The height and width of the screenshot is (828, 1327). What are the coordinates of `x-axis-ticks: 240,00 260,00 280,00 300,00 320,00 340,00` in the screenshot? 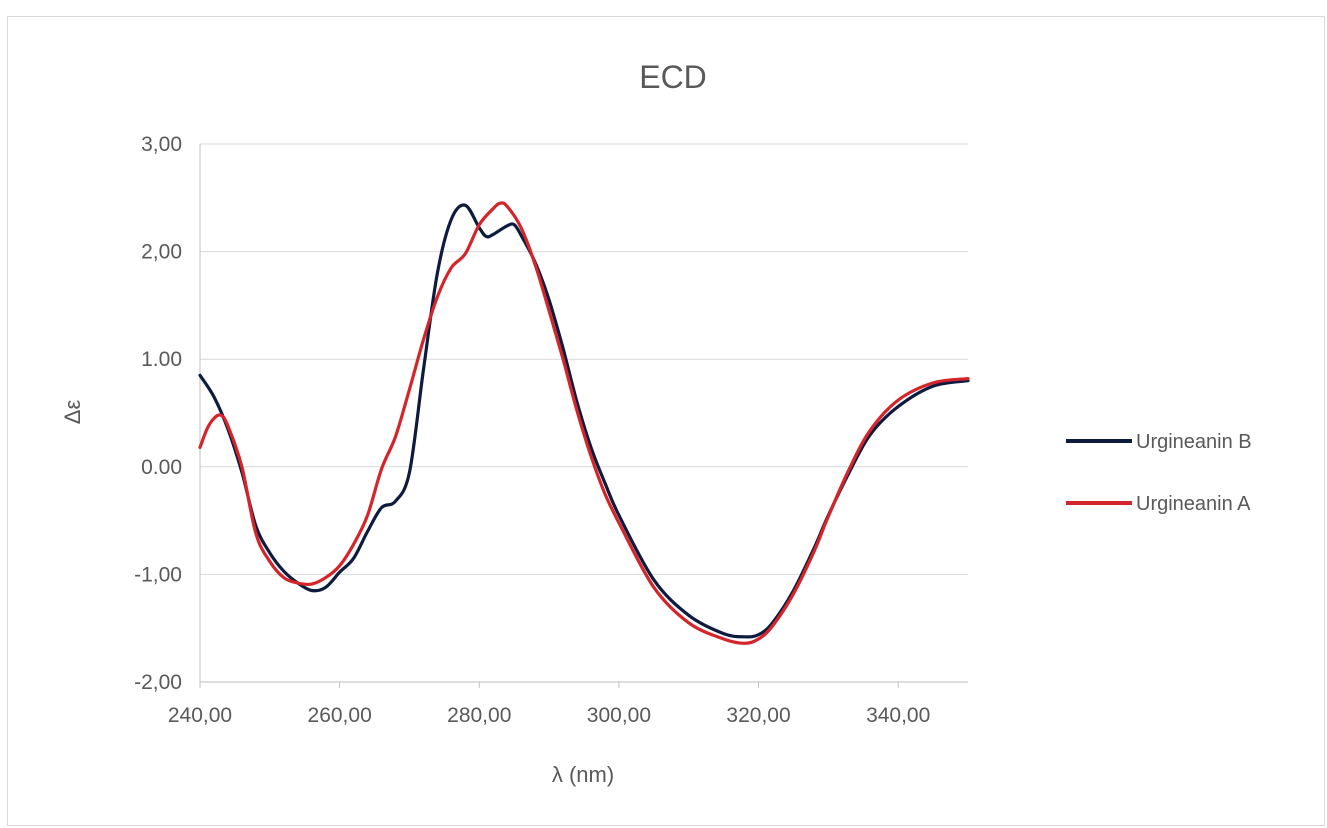 It's located at (549, 704).